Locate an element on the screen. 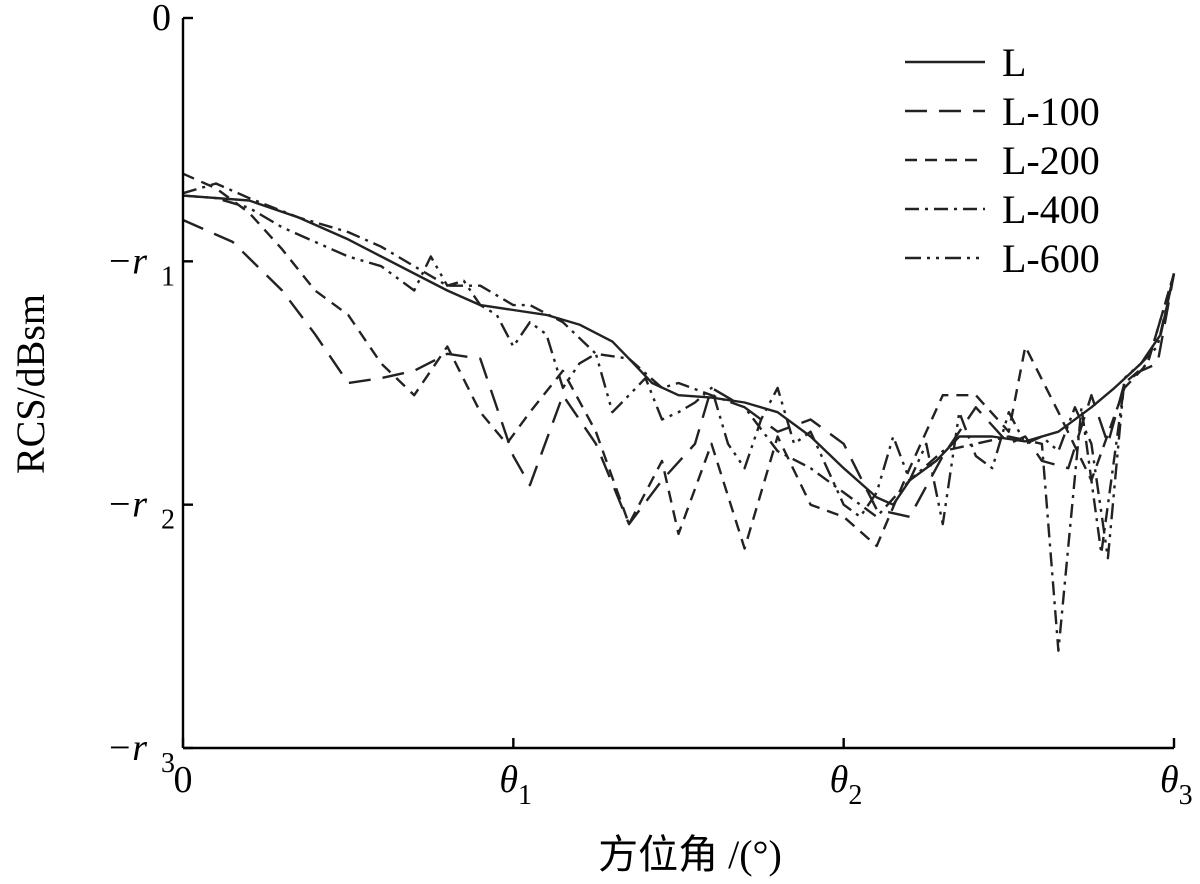 The width and height of the screenshot is (1200, 884). y-tick-label: −r 2 is located at coordinates (141, 510).